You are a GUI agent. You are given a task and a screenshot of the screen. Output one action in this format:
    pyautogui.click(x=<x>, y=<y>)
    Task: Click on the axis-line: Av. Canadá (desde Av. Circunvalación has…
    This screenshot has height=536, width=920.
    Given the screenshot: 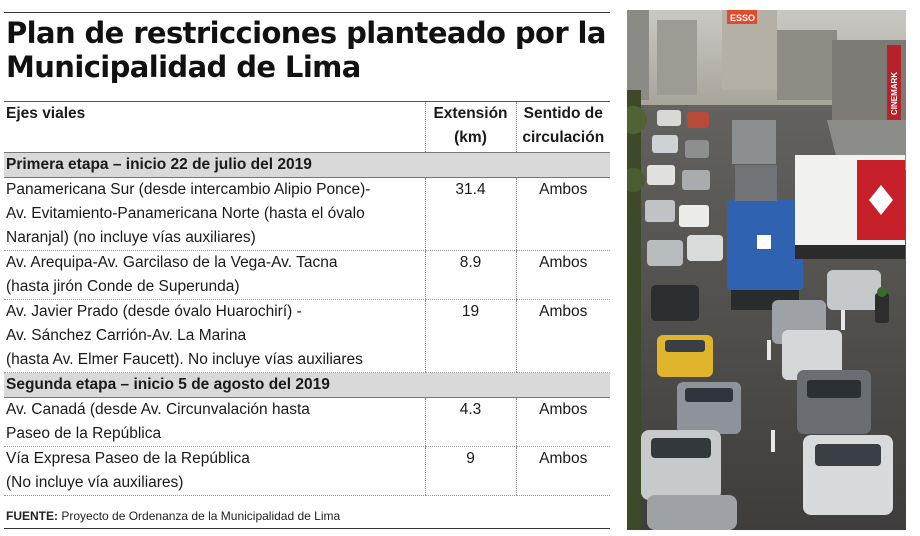 What is the action you would take?
    pyautogui.click(x=158, y=409)
    